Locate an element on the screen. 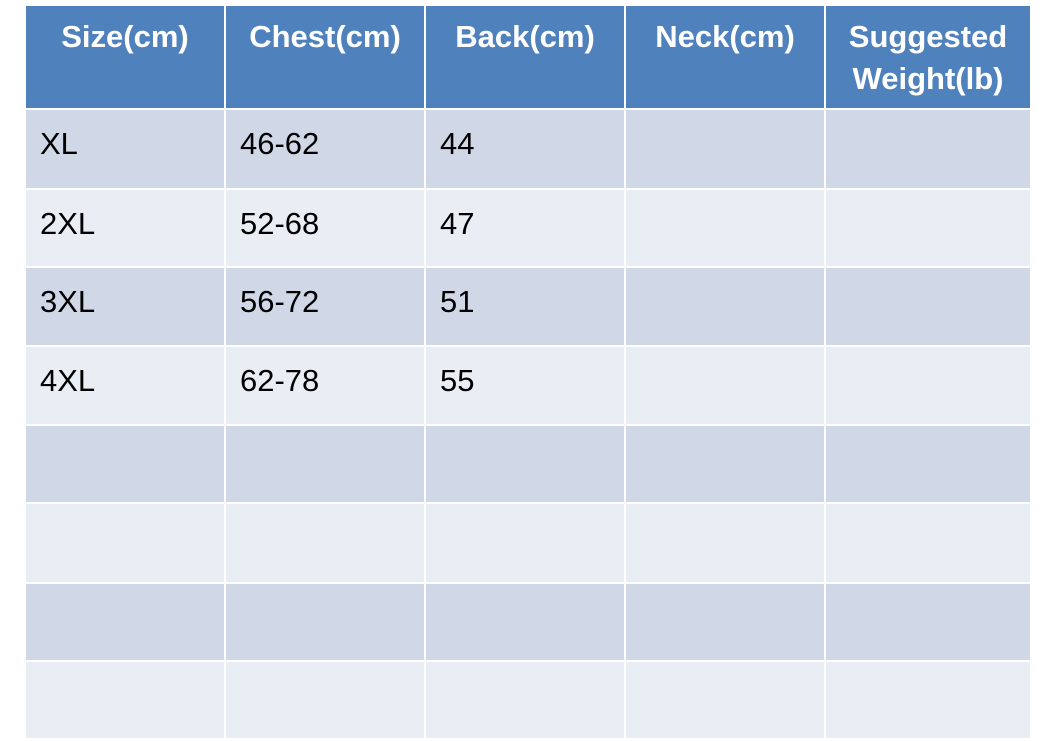 The height and width of the screenshot is (741, 1050). body-cell-text: 51 is located at coordinates (457, 301).